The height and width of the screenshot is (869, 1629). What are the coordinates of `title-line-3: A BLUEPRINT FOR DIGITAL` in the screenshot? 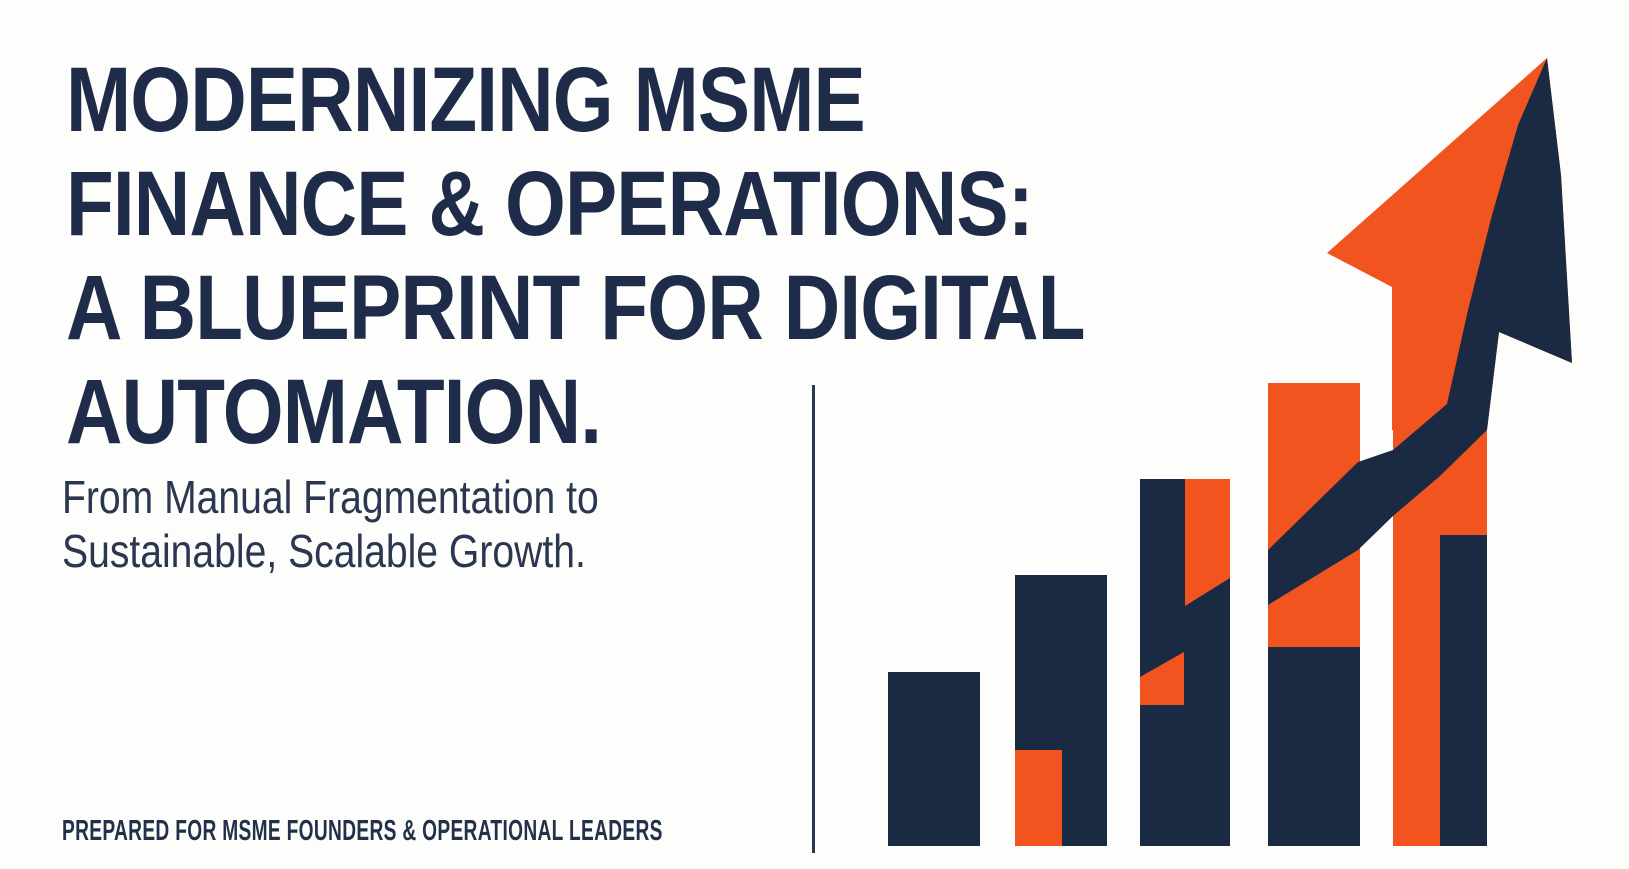 It's located at (576, 308).